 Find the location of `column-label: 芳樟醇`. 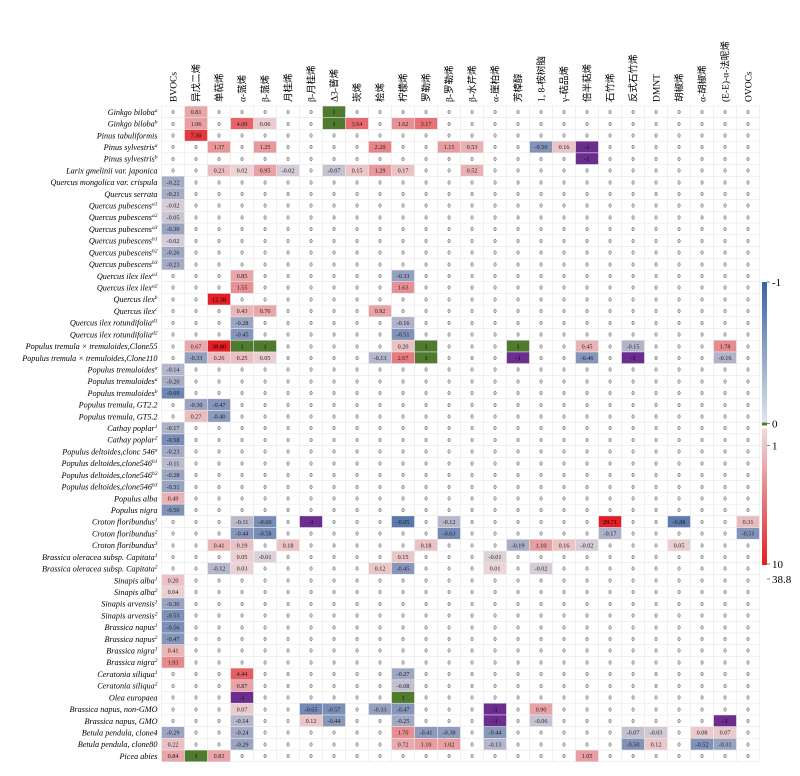

column-label: 芳樟醇 is located at coordinates (519, 87).